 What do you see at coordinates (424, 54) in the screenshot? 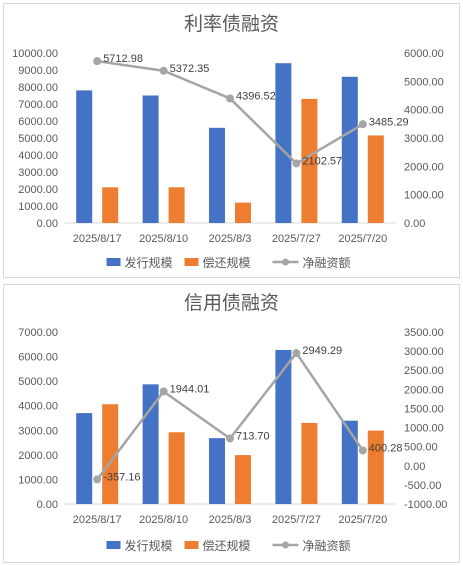
I see `y-right-tick-label: 6000.00` at bounding box center [424, 54].